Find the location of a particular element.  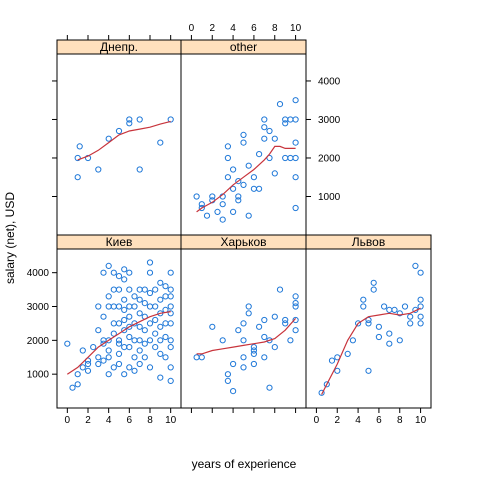

x-tick-label: 10 is located at coordinates (296, 28).